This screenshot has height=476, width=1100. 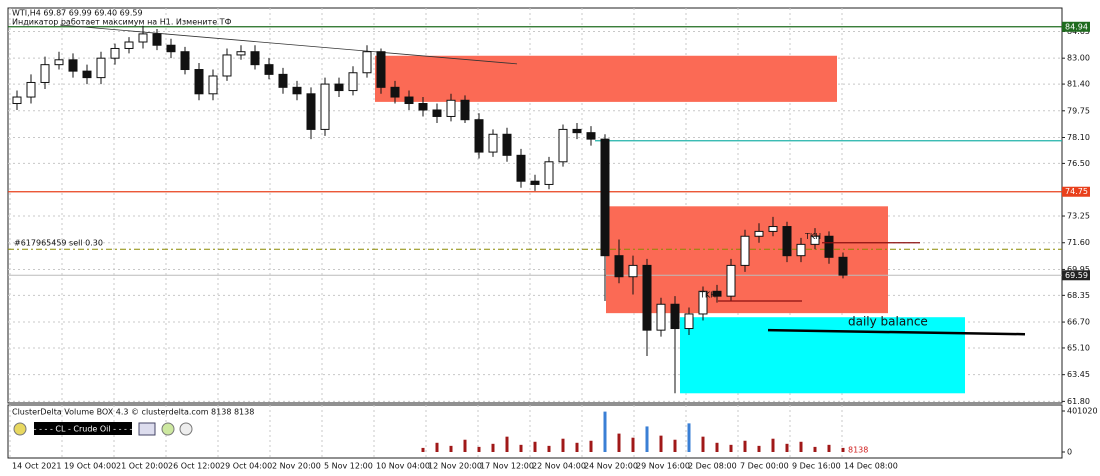 I want to click on x-tick-label: 17 Nov 12:00, so click(x=507, y=466).